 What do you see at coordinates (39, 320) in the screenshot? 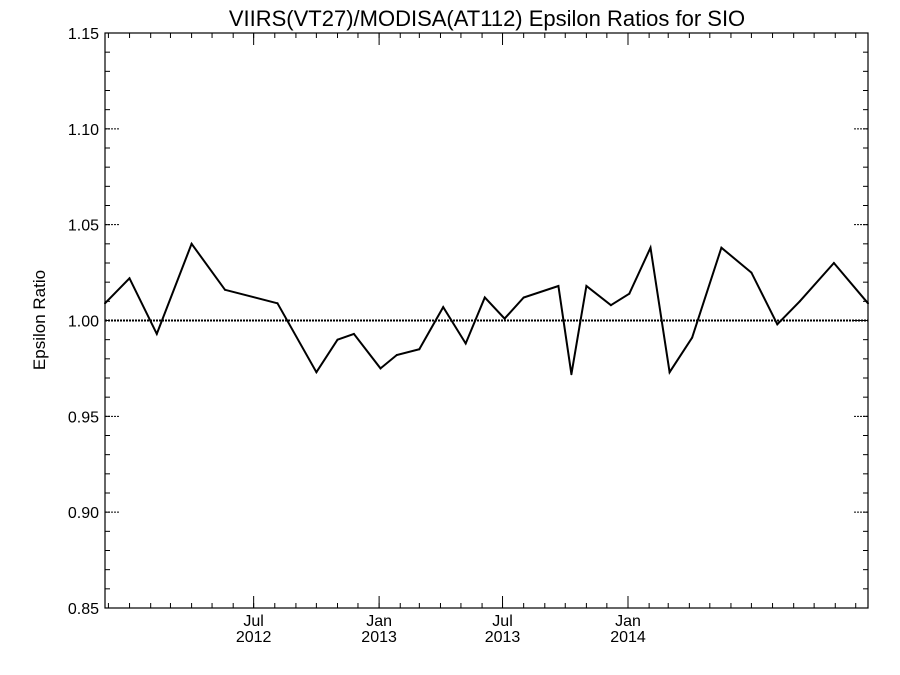
I see `y-axis-label: Epsilon Ratio` at bounding box center [39, 320].